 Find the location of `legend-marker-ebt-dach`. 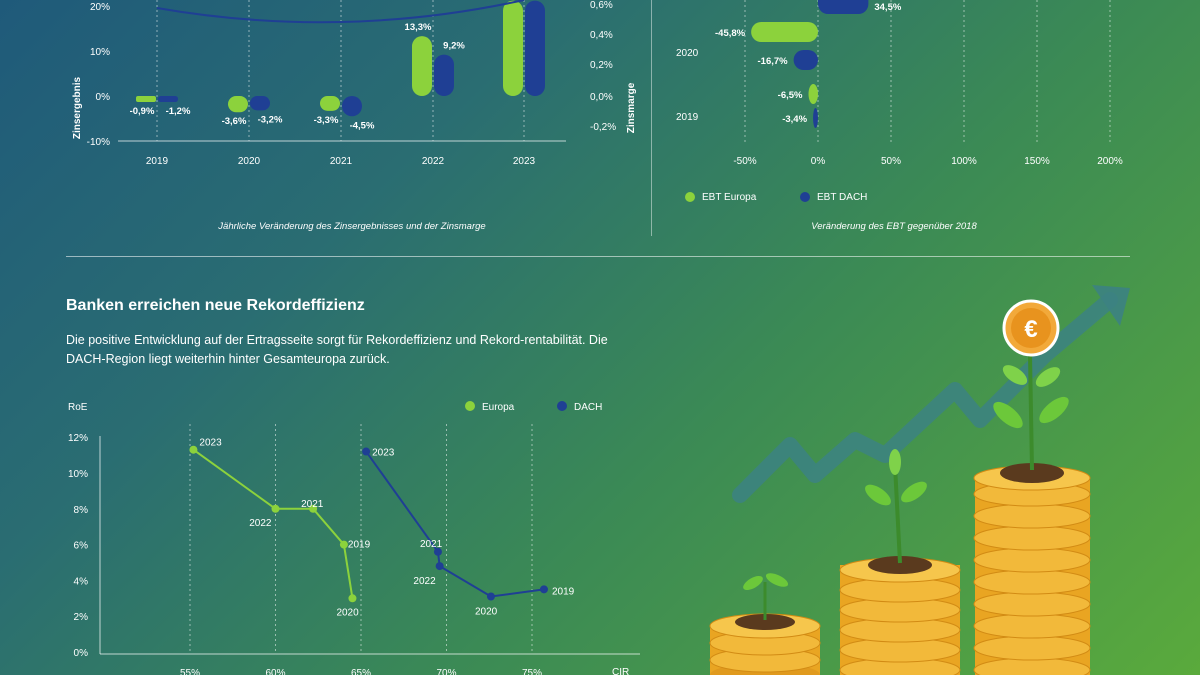

legend-marker-ebt-dach is located at coordinates (805, 197).